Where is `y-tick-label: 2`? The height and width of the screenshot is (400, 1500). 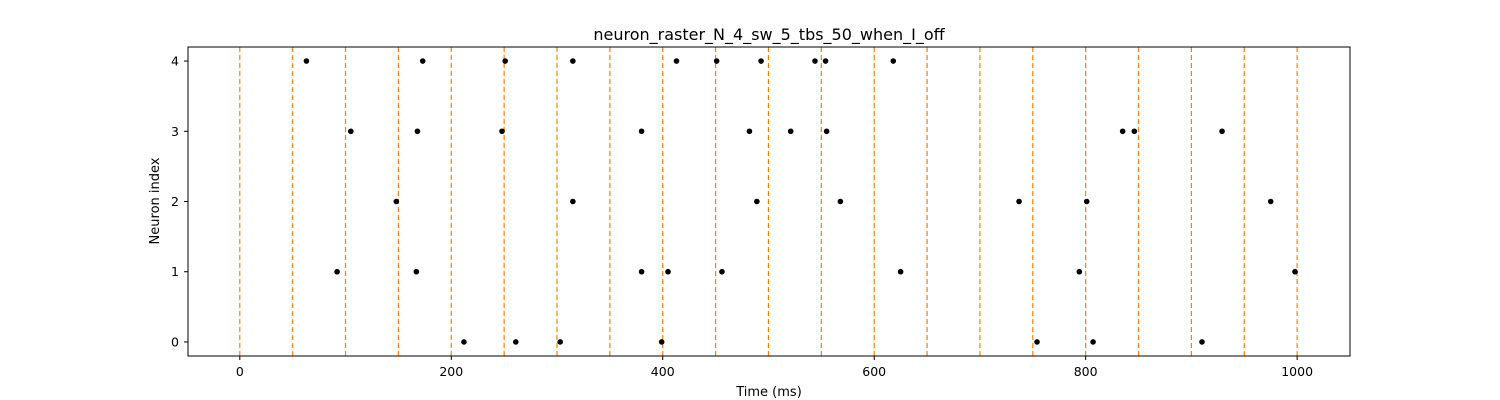
y-tick-label: 2 is located at coordinates (175, 201).